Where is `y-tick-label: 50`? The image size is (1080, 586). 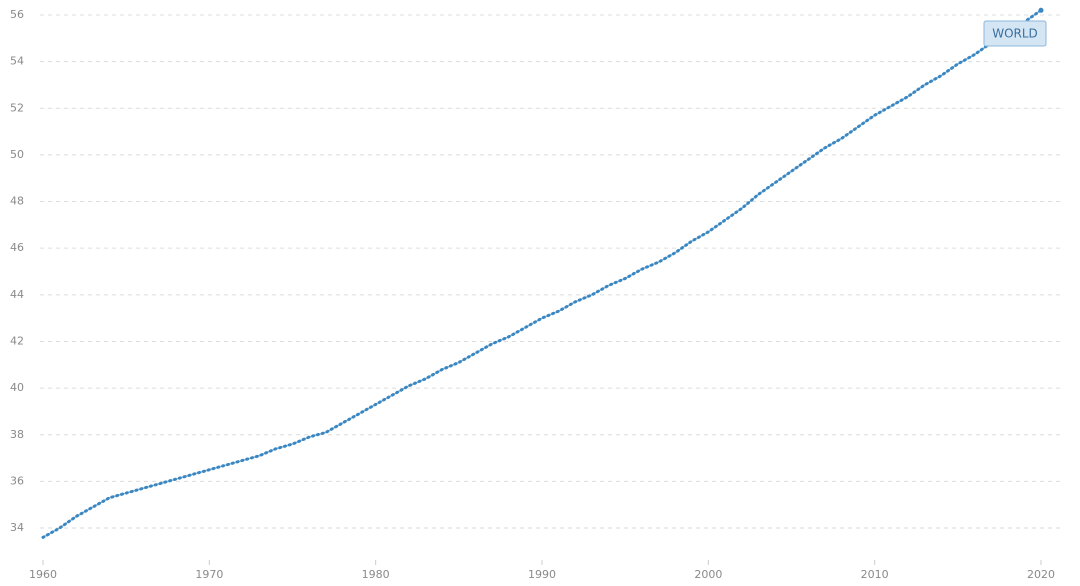
y-tick-label: 50 is located at coordinates (17, 154).